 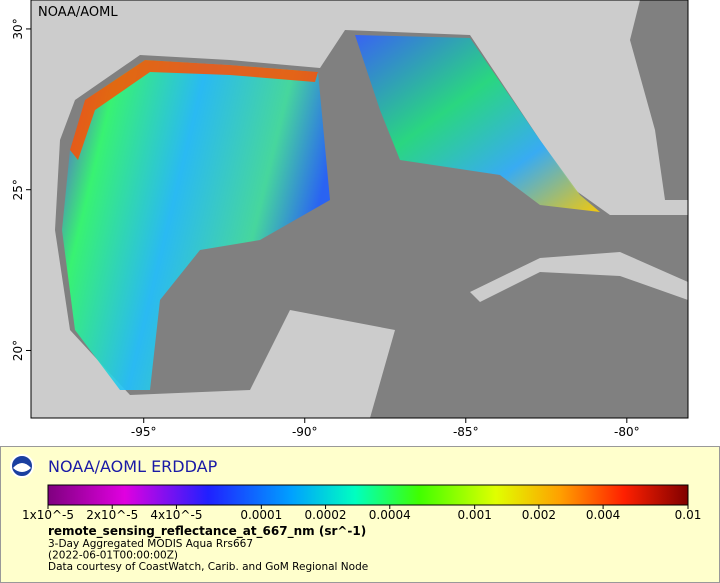 What do you see at coordinates (466, 432) in the screenshot?
I see `x-tick-label: -85°` at bounding box center [466, 432].